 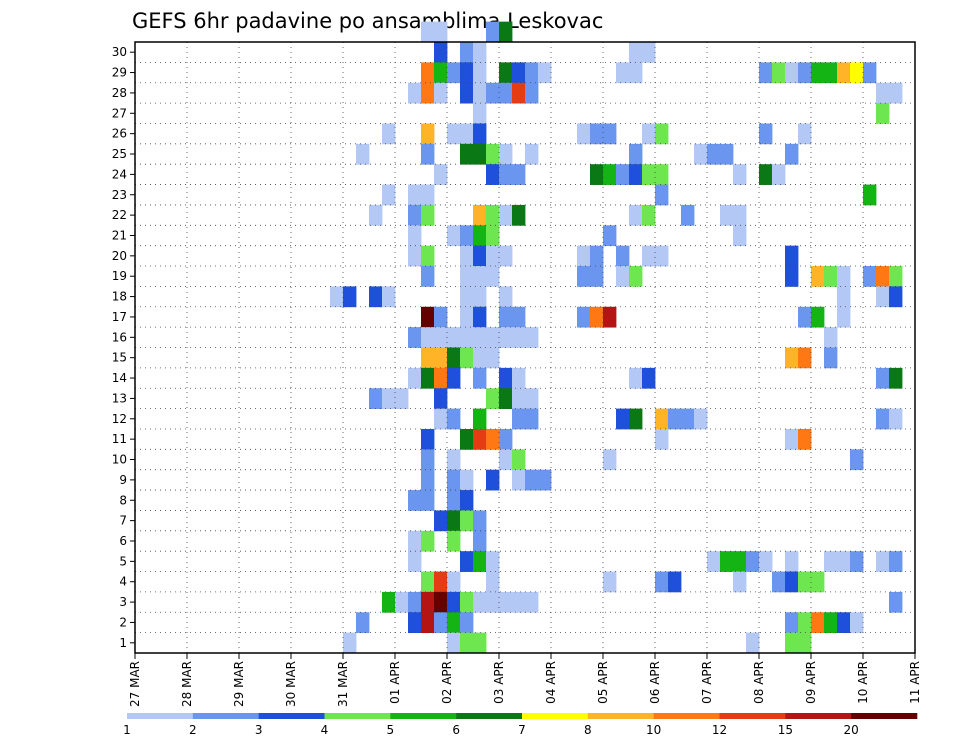 I want to click on legend-label: 2, so click(x=193, y=730).